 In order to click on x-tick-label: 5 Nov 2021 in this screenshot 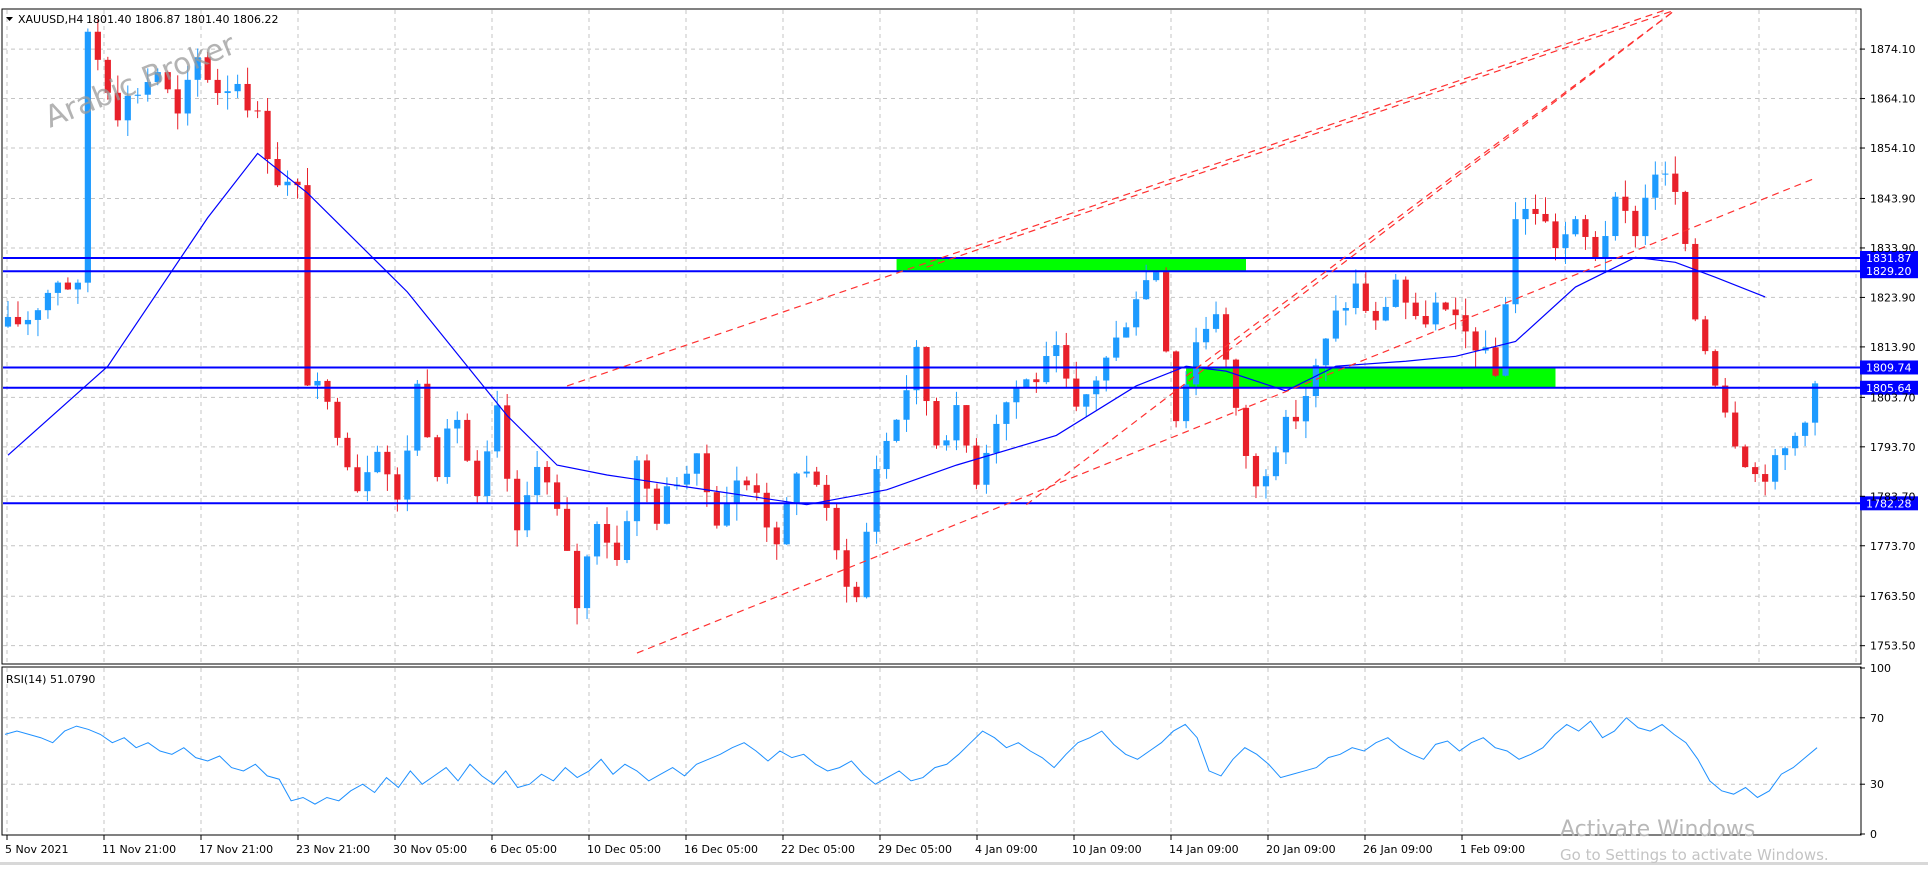, I will do `click(36, 849)`.